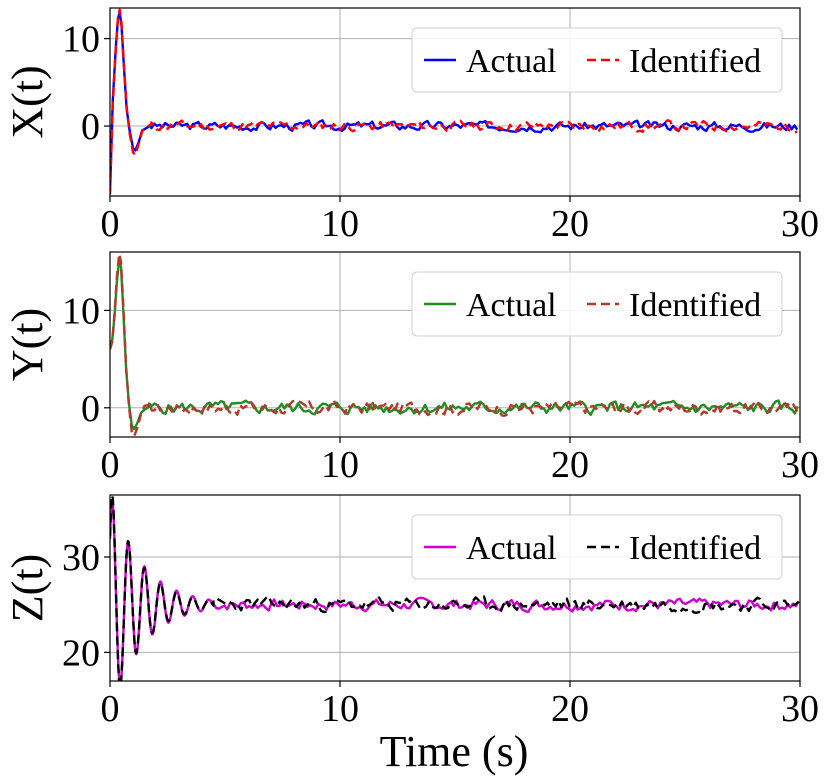  Describe the element at coordinates (81, 653) in the screenshot. I see `y-tick-label: 20` at that location.